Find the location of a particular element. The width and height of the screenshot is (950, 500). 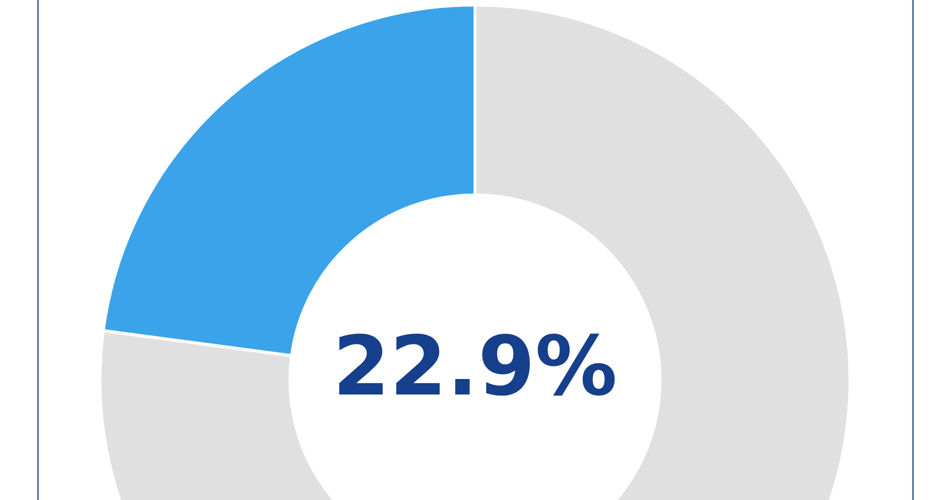

text: 22.9% is located at coordinates (475, 366).